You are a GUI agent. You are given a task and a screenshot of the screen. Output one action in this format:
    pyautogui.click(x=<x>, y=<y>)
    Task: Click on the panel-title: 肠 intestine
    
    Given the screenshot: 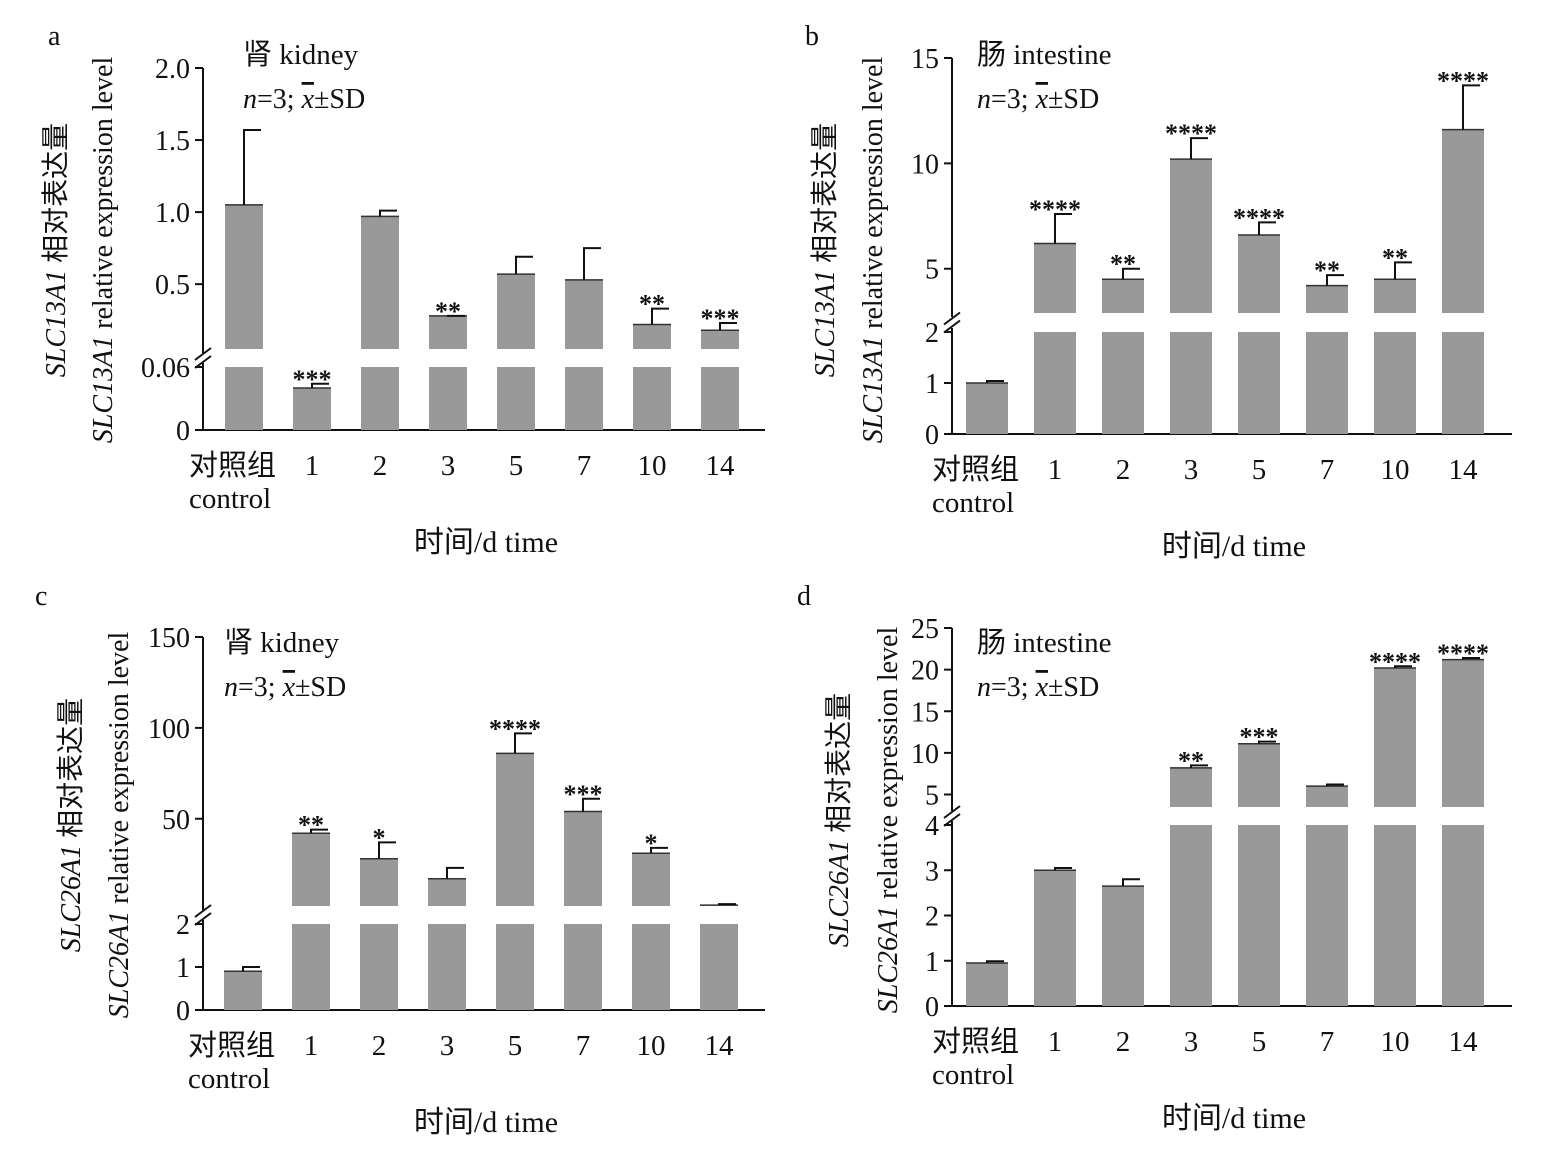 What is the action you would take?
    pyautogui.click(x=1044, y=643)
    